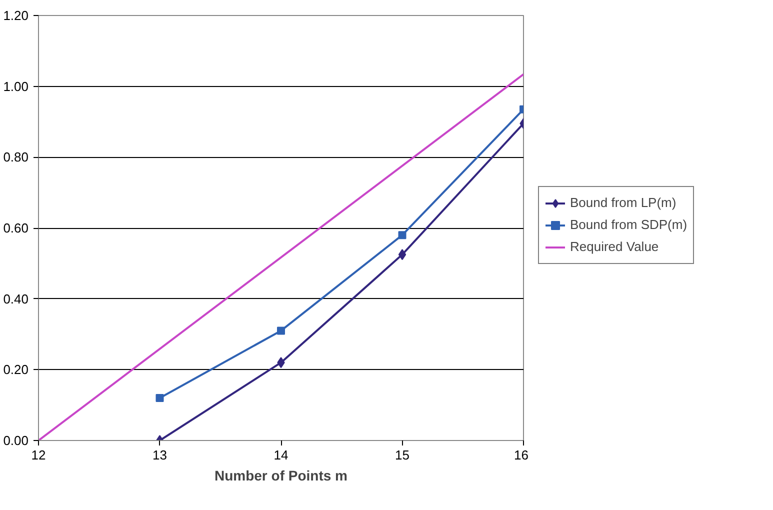 The image size is (773, 510). Describe the element at coordinates (16, 157) in the screenshot. I see `y-tick-label: 0.80` at that location.